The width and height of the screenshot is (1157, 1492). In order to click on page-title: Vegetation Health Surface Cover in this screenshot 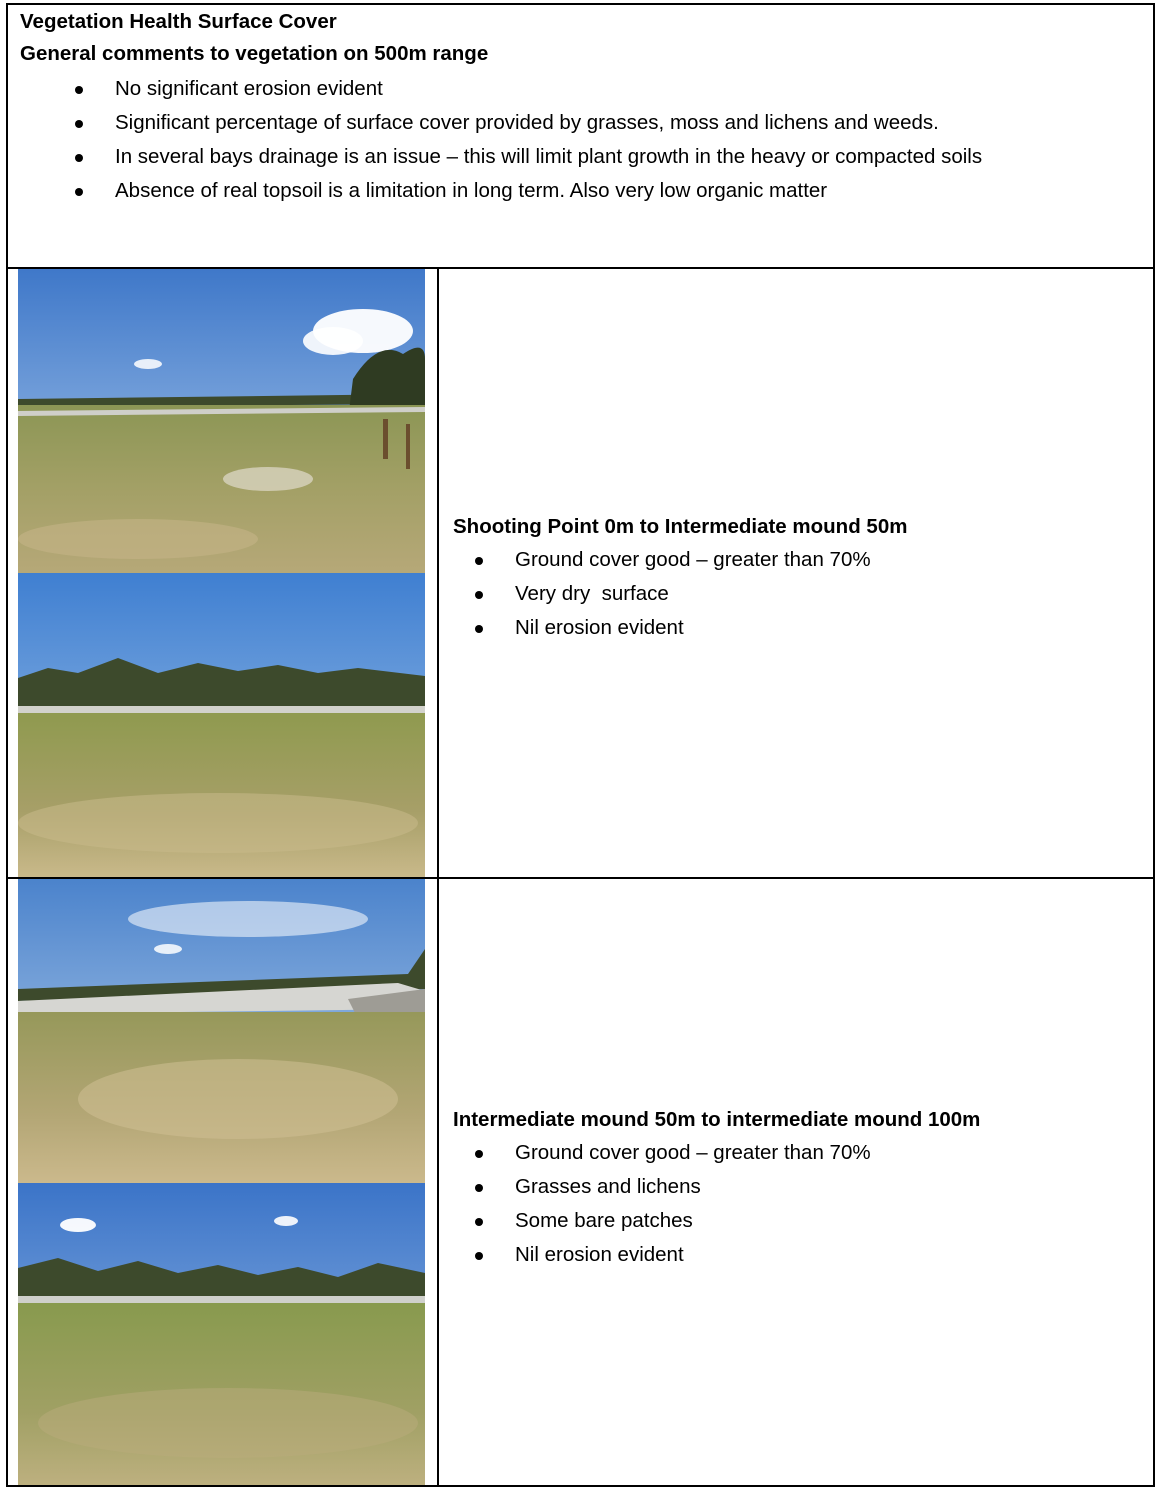, I will do `click(178, 21)`.